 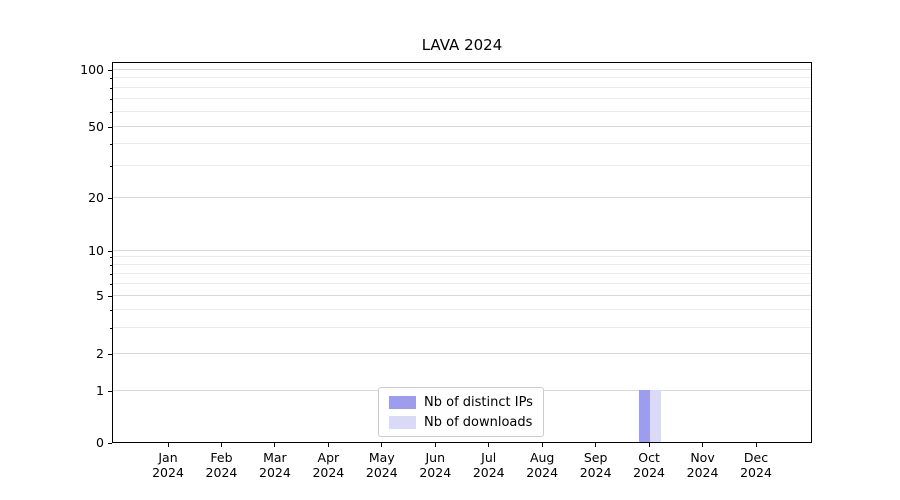 What do you see at coordinates (645, 416) in the screenshot?
I see `bar-nb-of-distinct-ips` at bounding box center [645, 416].